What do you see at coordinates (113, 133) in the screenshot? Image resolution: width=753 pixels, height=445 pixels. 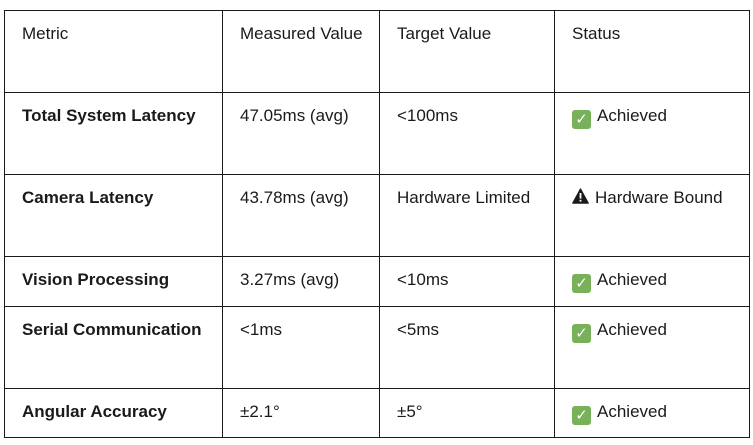 I see `metric-cell: Total System Latency` at bounding box center [113, 133].